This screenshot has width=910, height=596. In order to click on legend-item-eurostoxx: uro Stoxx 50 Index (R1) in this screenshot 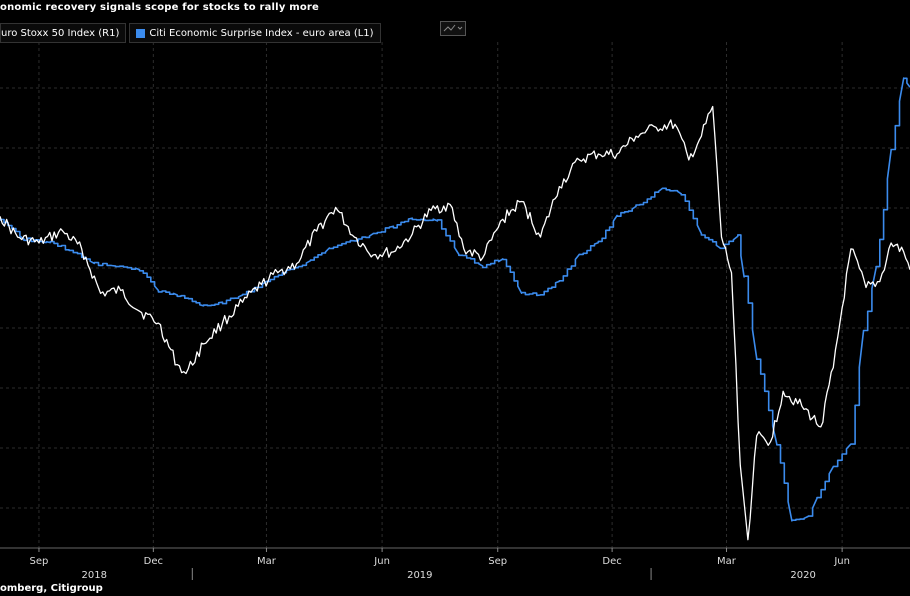, I will do `click(63, 33)`.